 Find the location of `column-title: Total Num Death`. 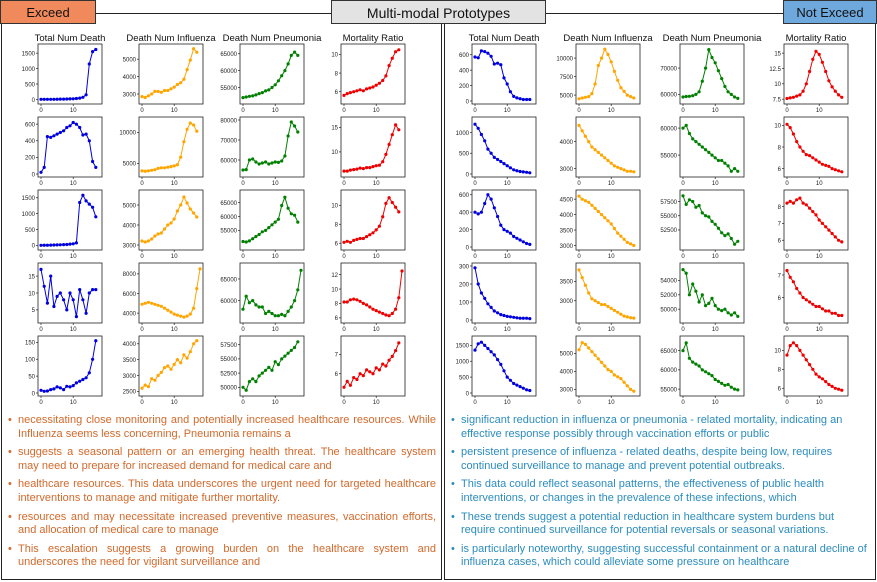

column-title: Total Num Death is located at coordinates (504, 38).